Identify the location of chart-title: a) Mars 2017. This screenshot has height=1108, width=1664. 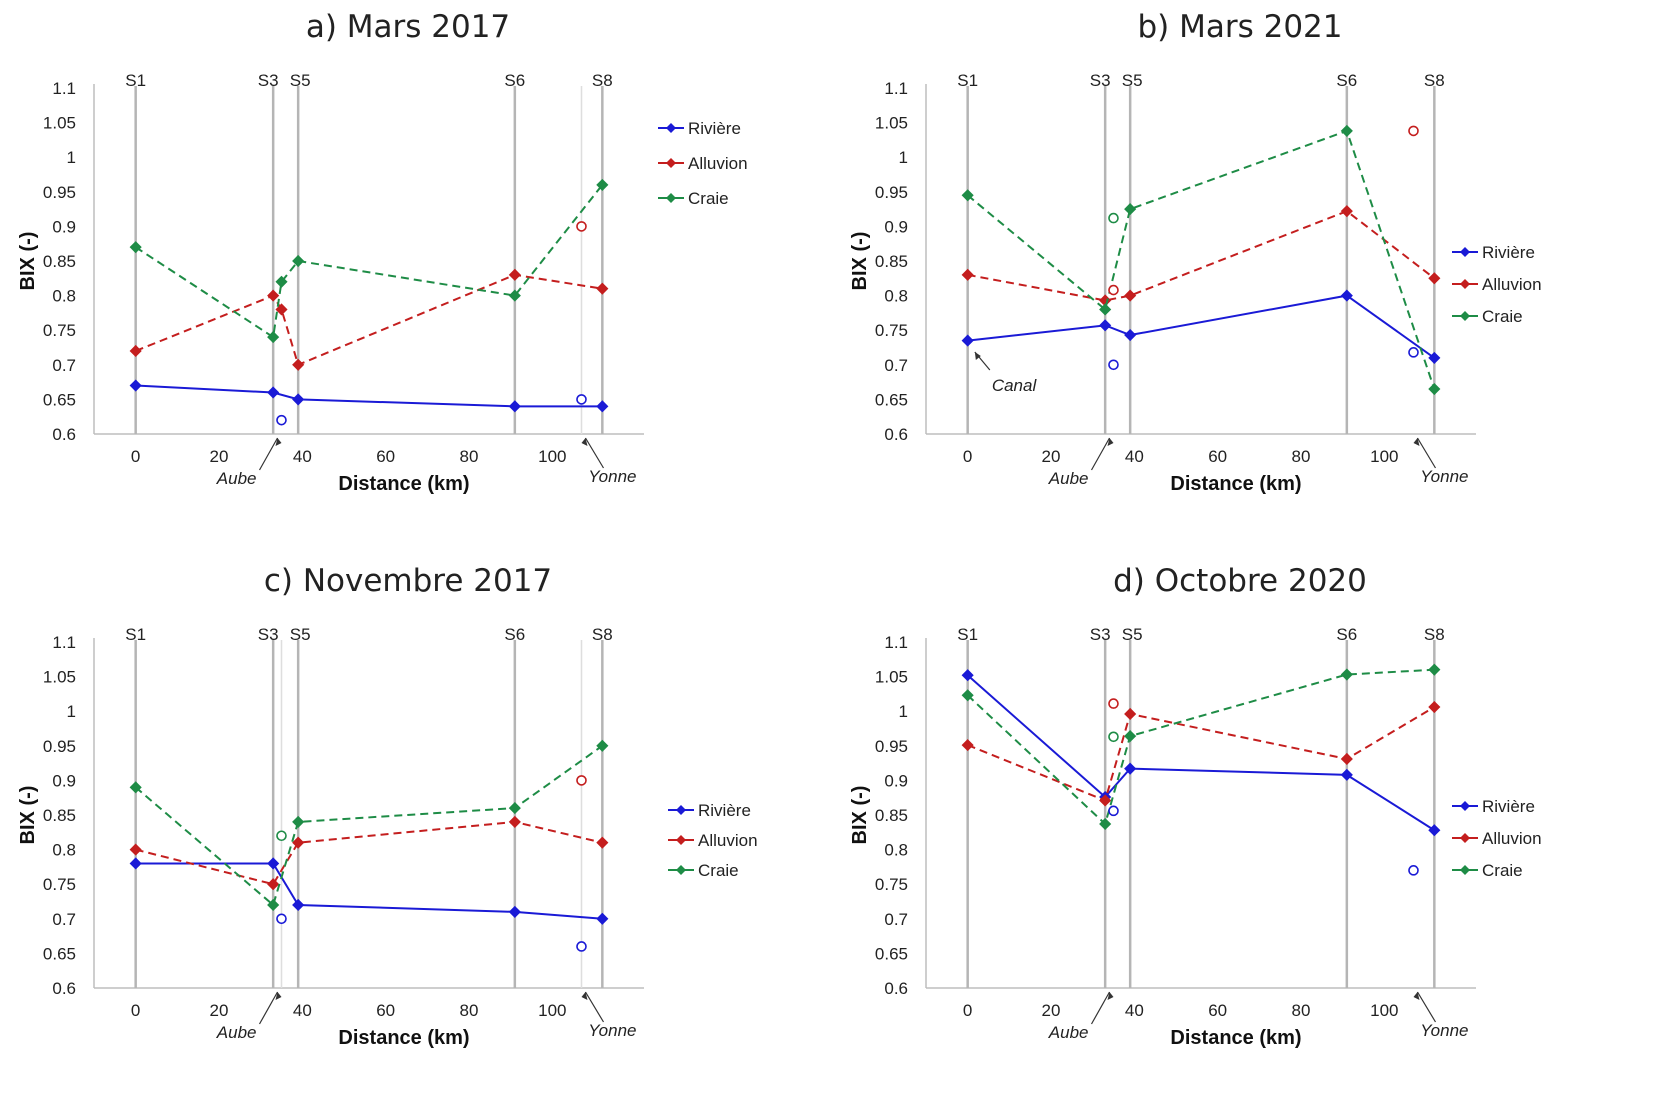
(408, 27).